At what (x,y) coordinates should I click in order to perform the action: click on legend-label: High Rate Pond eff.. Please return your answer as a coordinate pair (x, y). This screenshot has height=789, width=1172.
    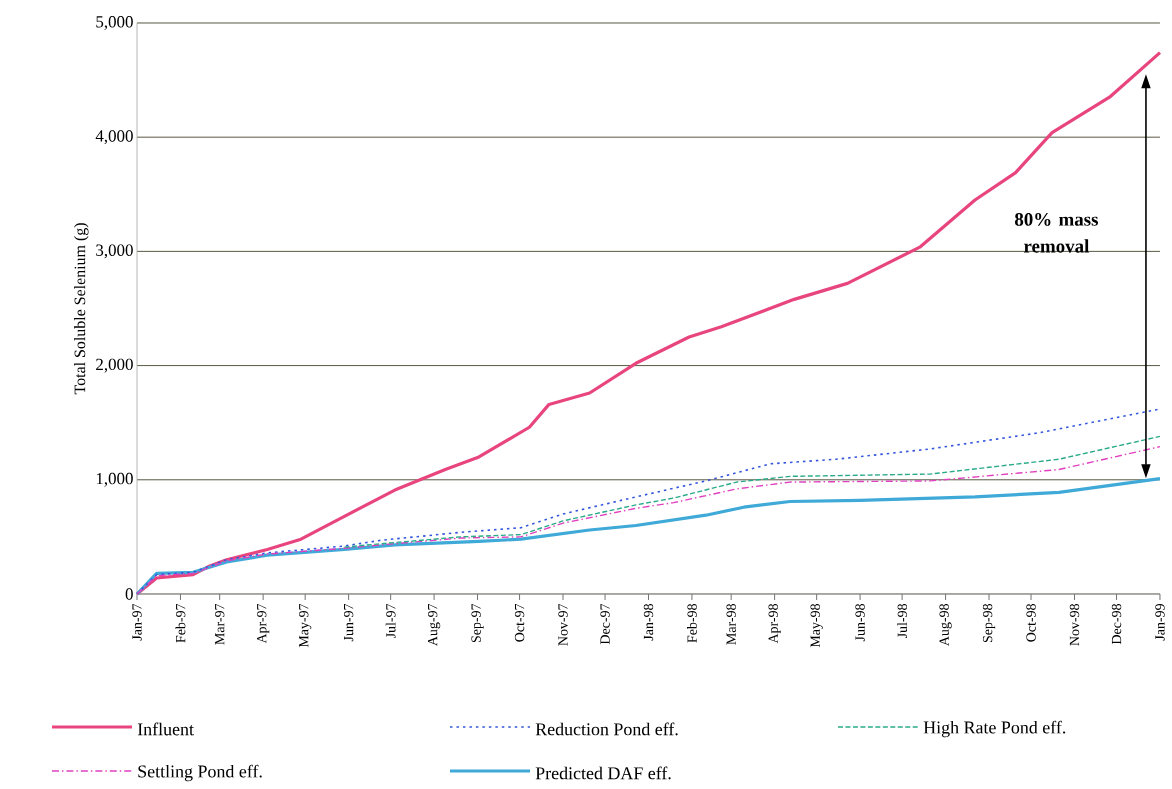
    Looking at the image, I should click on (994, 729).